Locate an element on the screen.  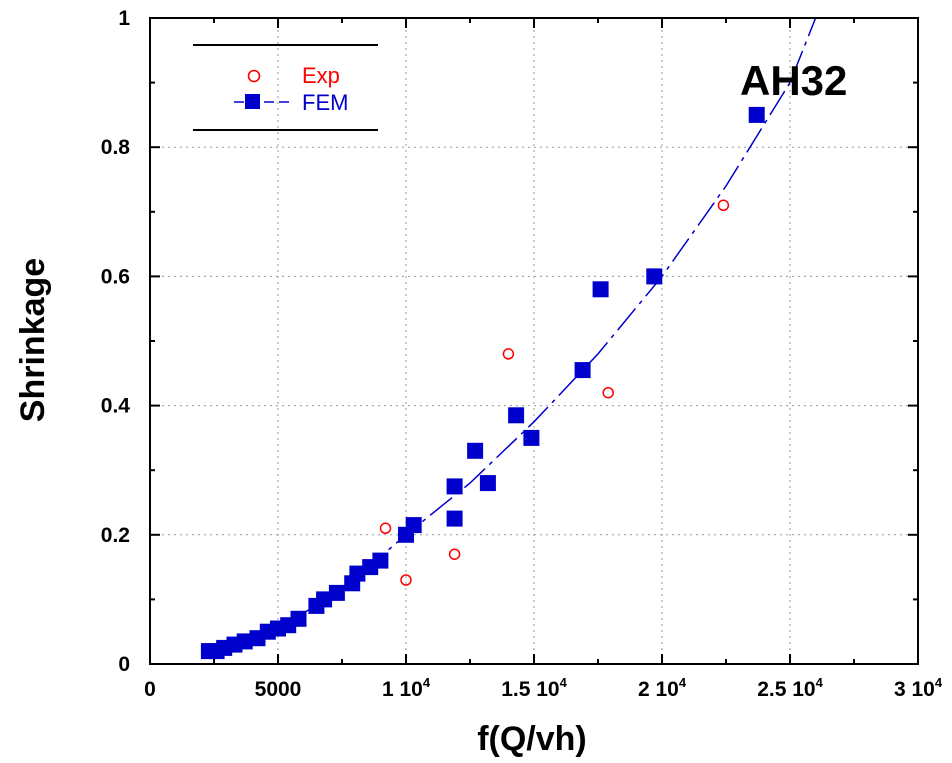
legend-fem-marker is located at coordinates (252, 101).